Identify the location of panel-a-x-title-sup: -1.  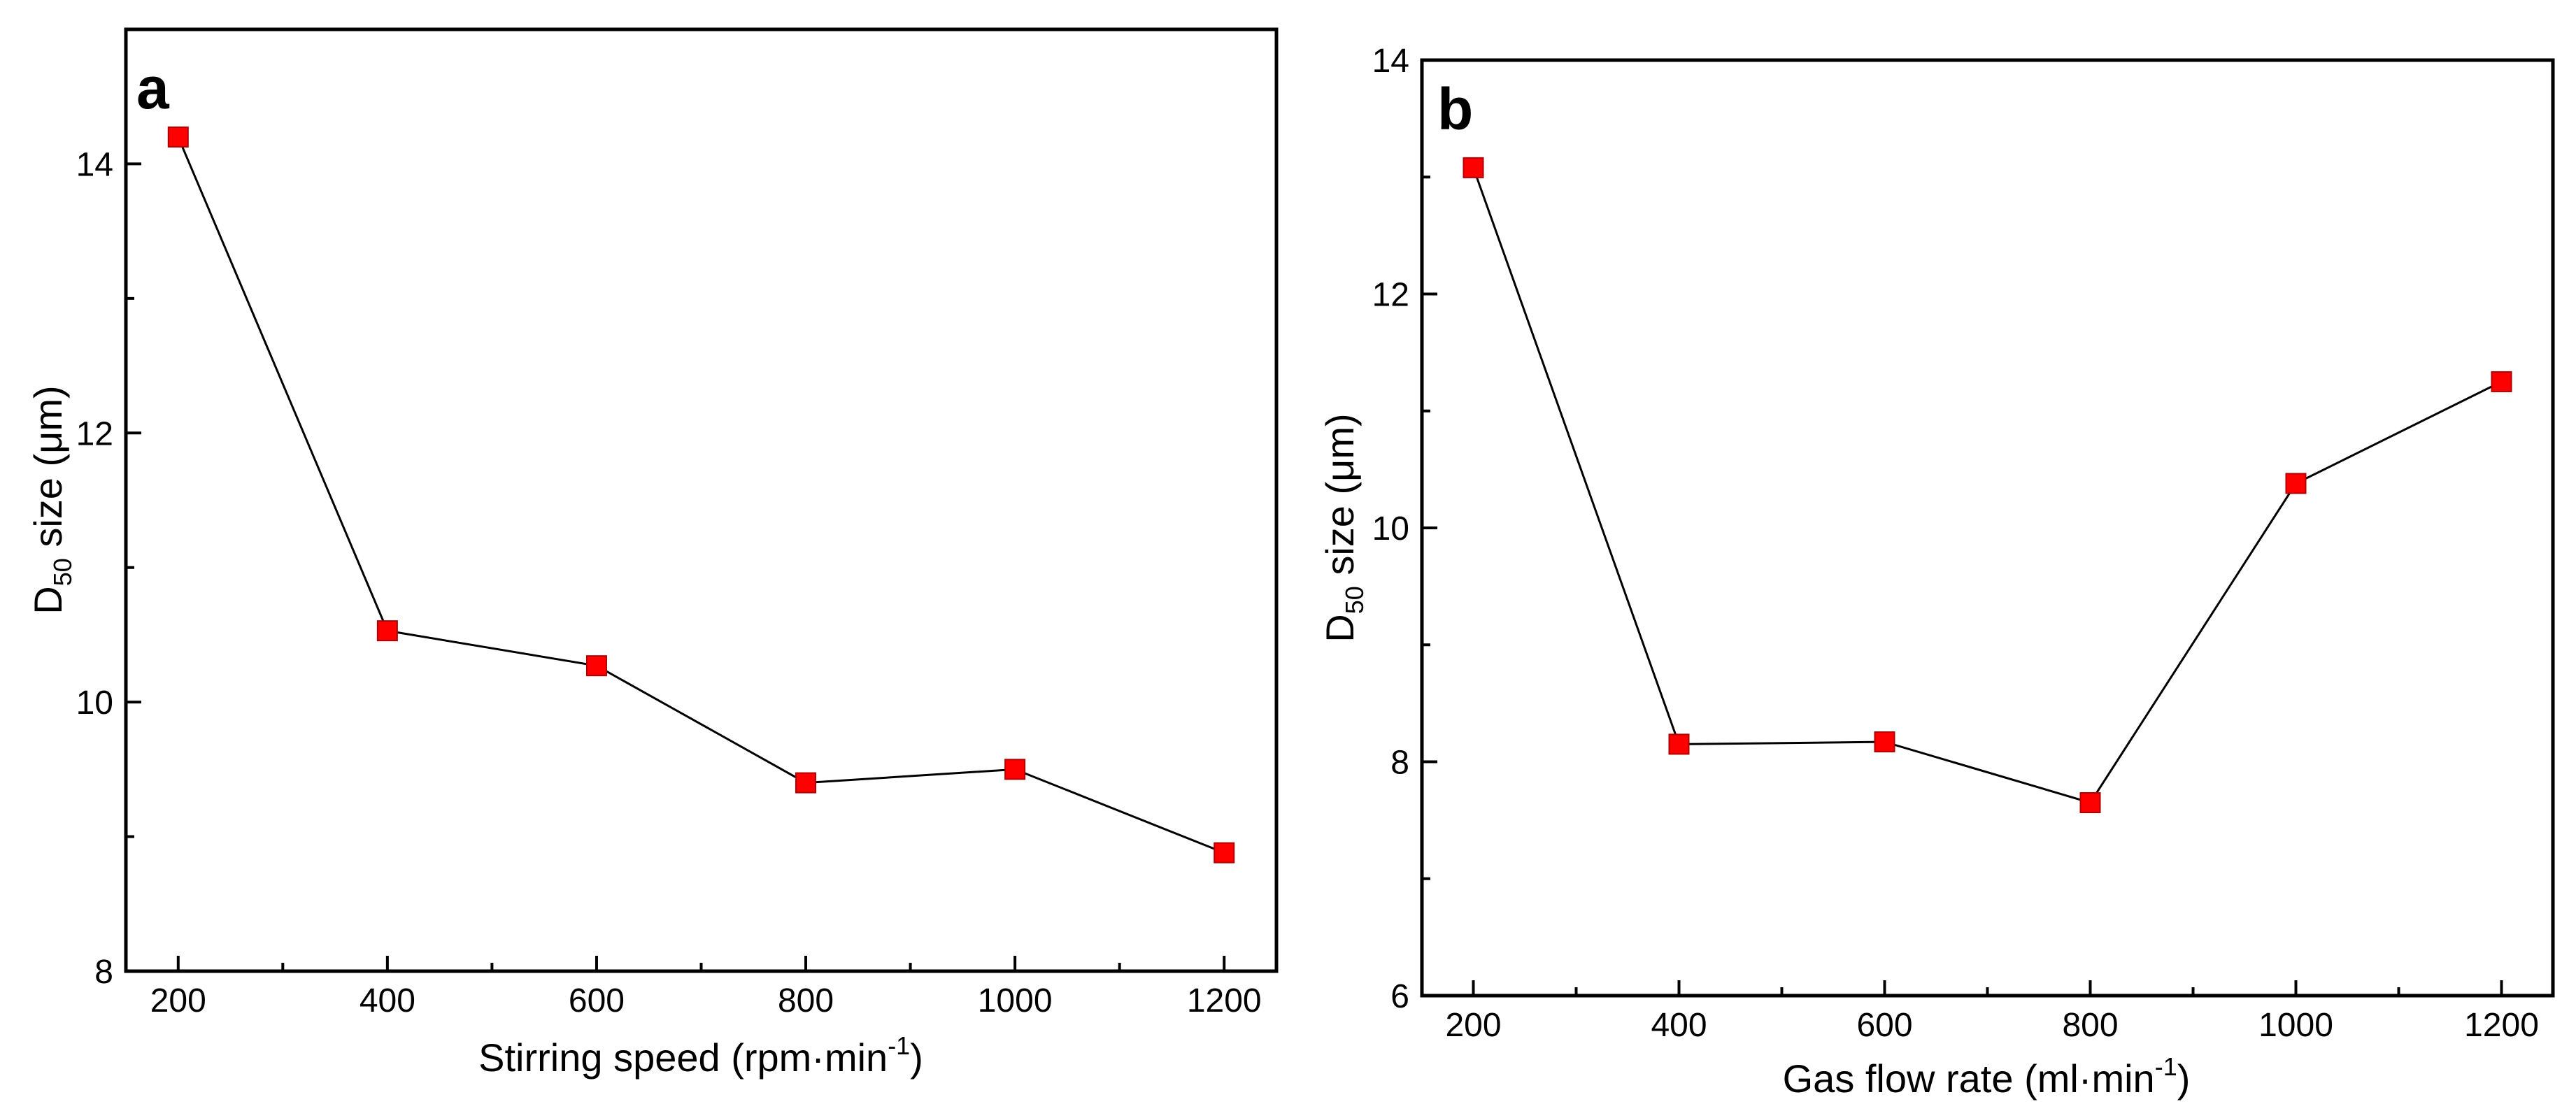
(899, 1045).